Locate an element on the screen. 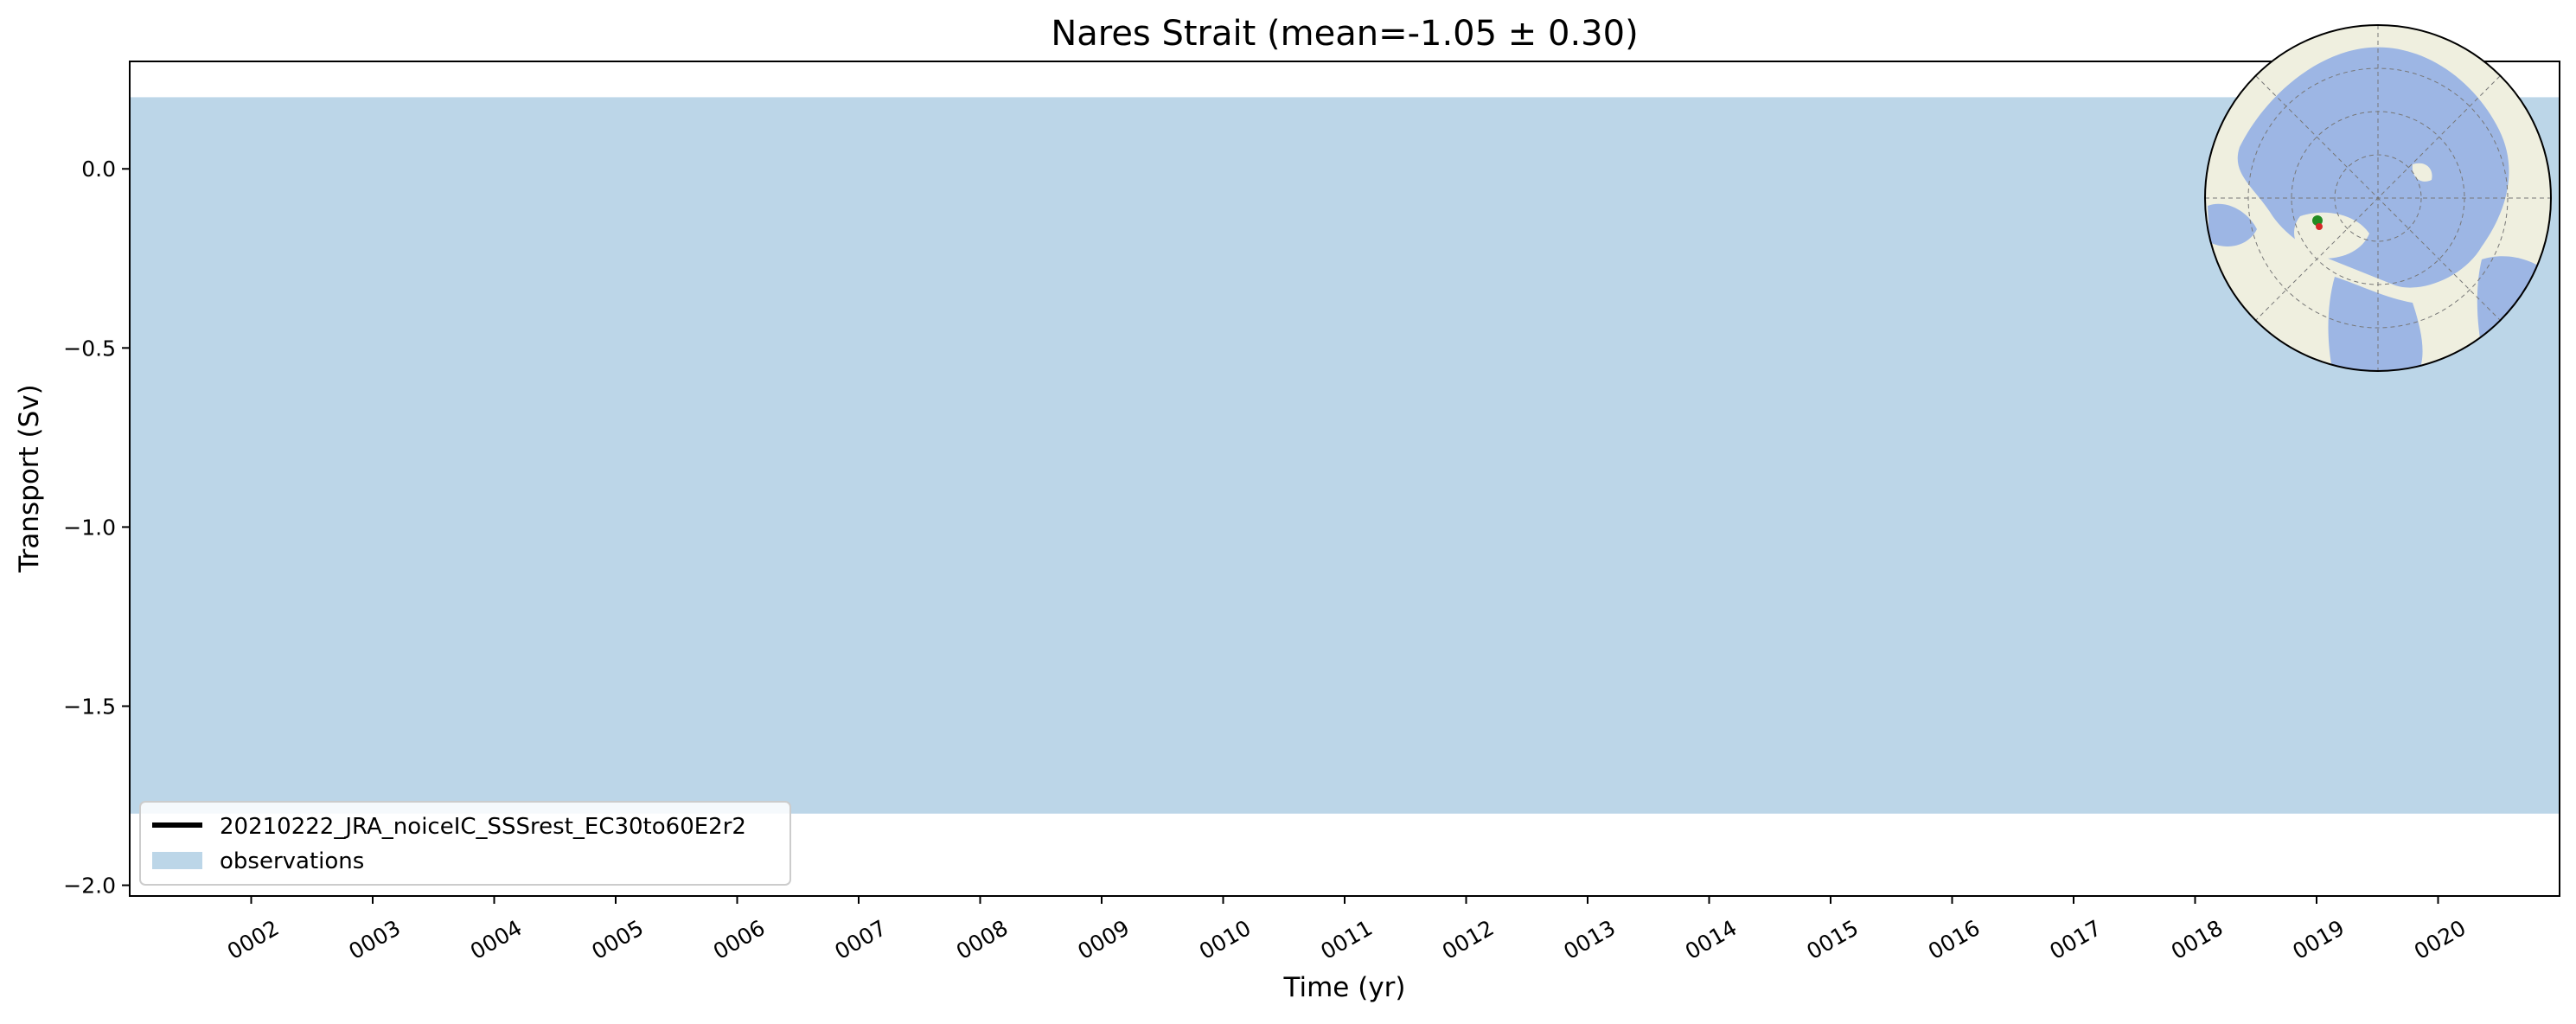  x-tick-label: 0010 is located at coordinates (1225, 939).